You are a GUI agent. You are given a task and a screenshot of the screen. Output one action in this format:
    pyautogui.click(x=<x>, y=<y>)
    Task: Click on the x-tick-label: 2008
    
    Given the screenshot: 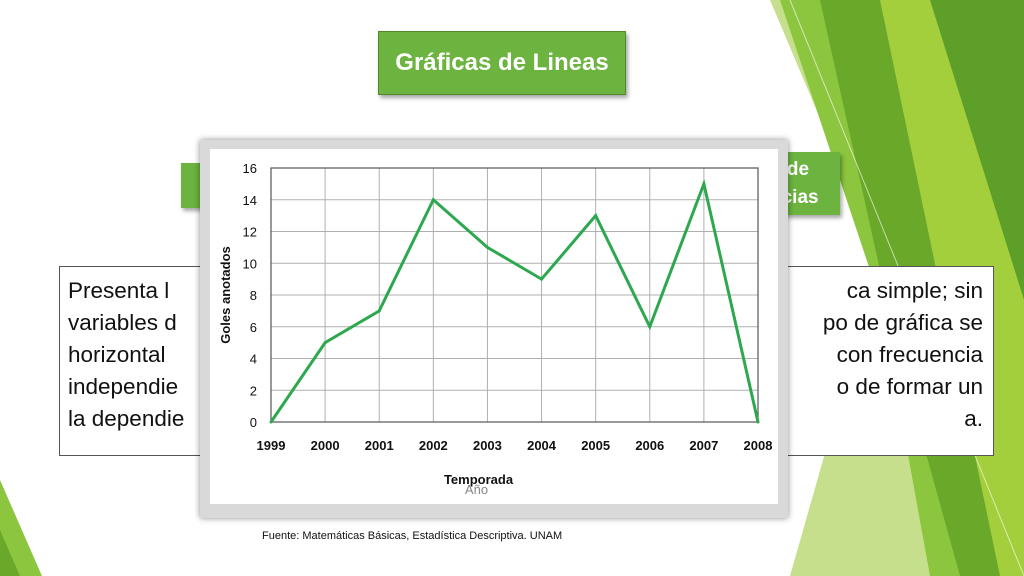 What is the action you would take?
    pyautogui.click(x=758, y=445)
    